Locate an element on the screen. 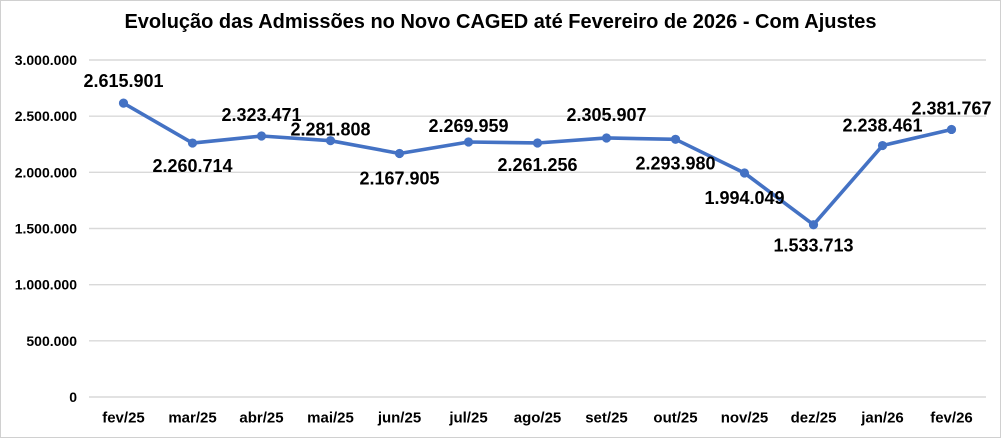 This screenshot has width=1001, height=438. data-point-label: 2.615.901 is located at coordinates (123, 81).